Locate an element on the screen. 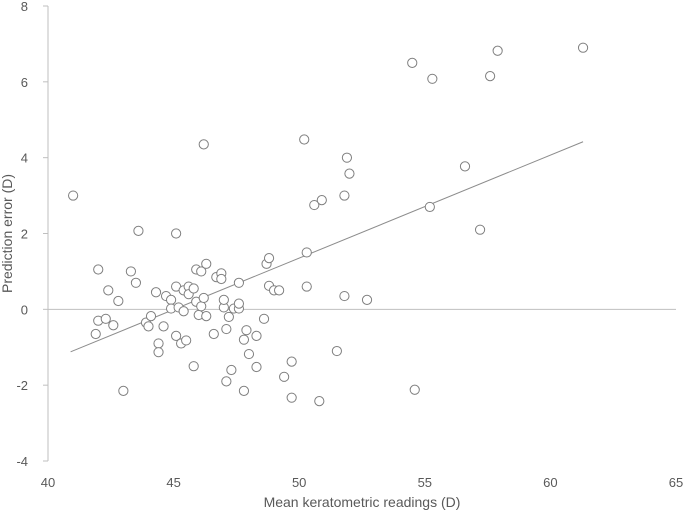 This screenshot has height=512, width=685. y-axis-title: Prediction error (D) is located at coordinates (7, 233).